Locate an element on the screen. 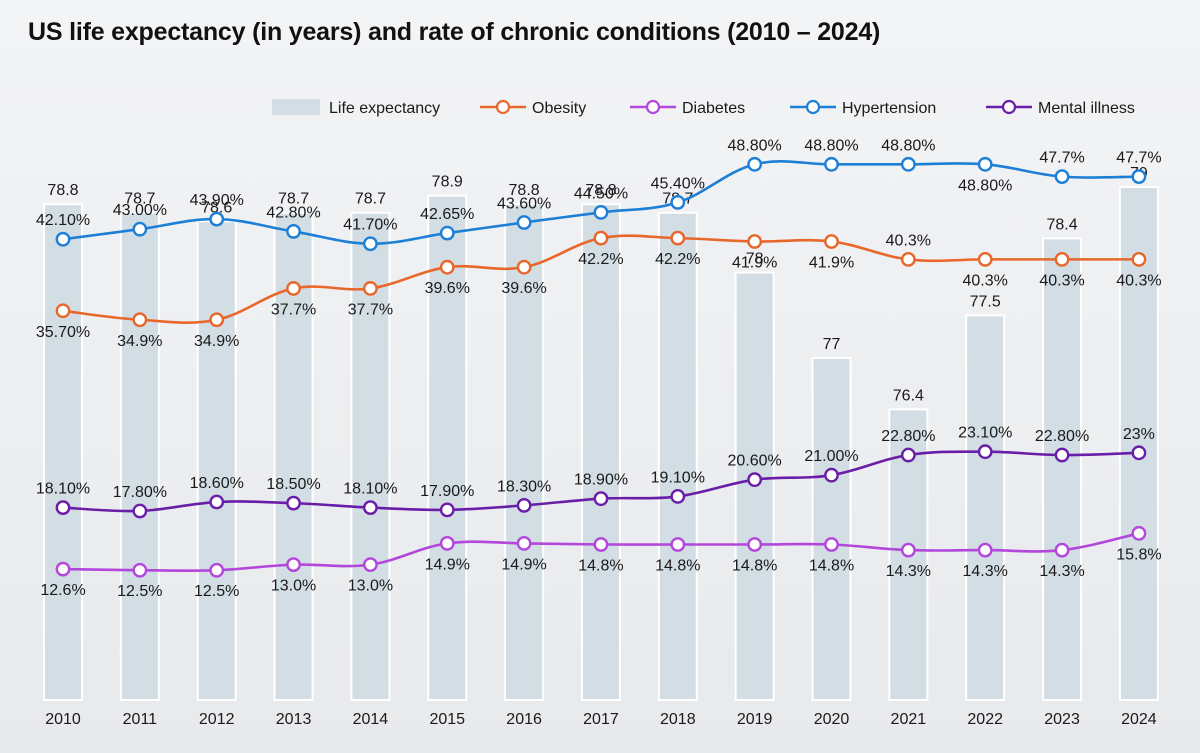 This screenshot has width=1200, height=753. data-label-diabetes: 12.5% is located at coordinates (216, 591).